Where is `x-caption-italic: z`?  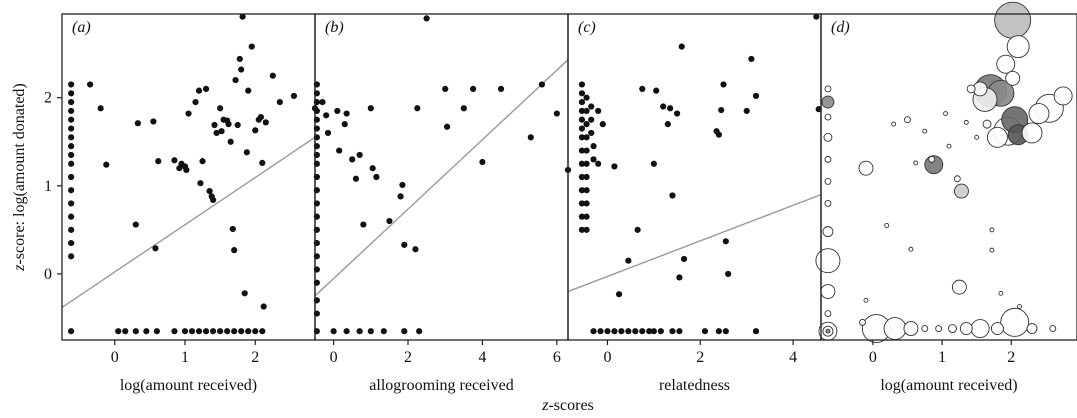
x-caption-italic: z is located at coordinates (545, 405).